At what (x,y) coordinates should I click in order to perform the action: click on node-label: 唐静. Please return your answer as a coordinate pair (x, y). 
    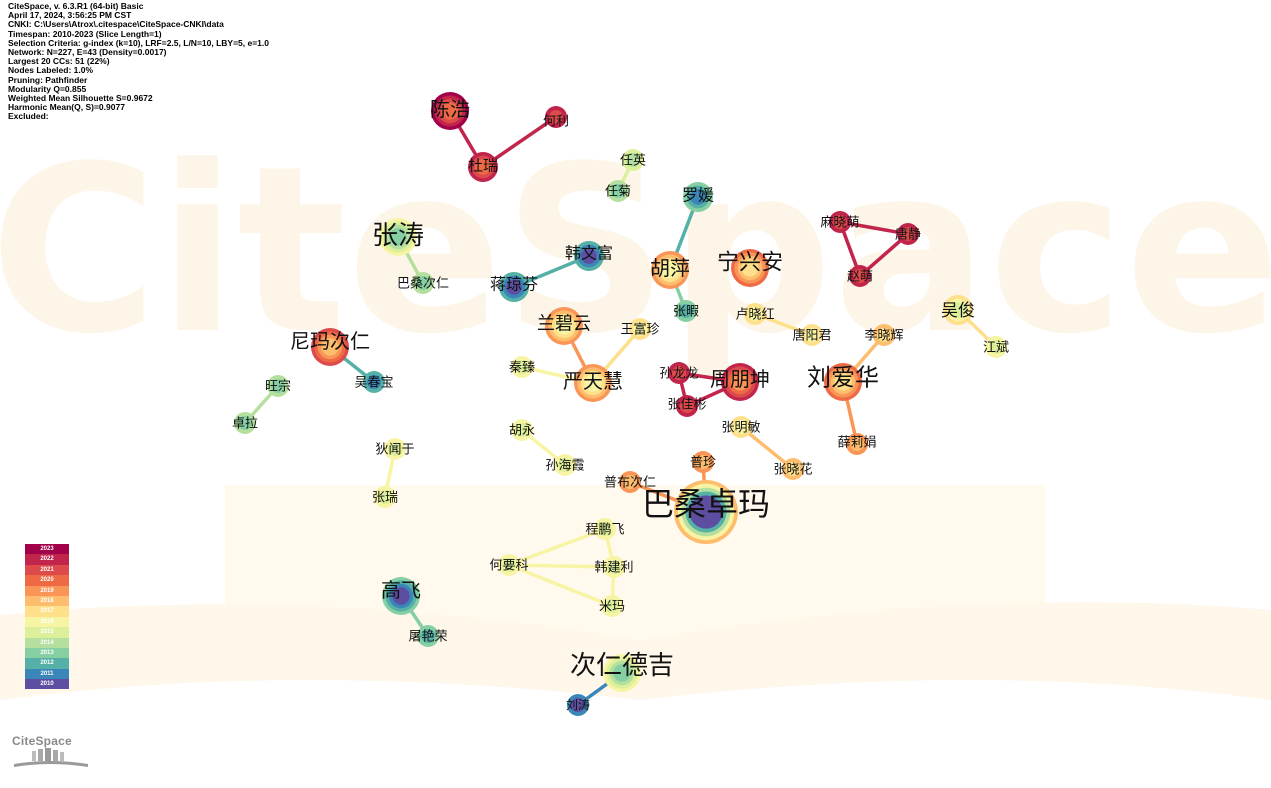
    Looking at the image, I should click on (908, 235).